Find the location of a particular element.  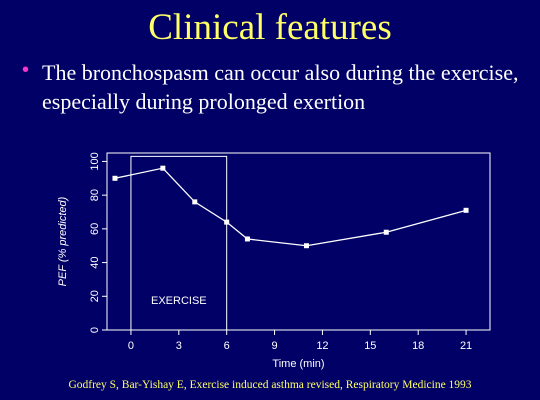

x-tick-label: 15 is located at coordinates (370, 346).